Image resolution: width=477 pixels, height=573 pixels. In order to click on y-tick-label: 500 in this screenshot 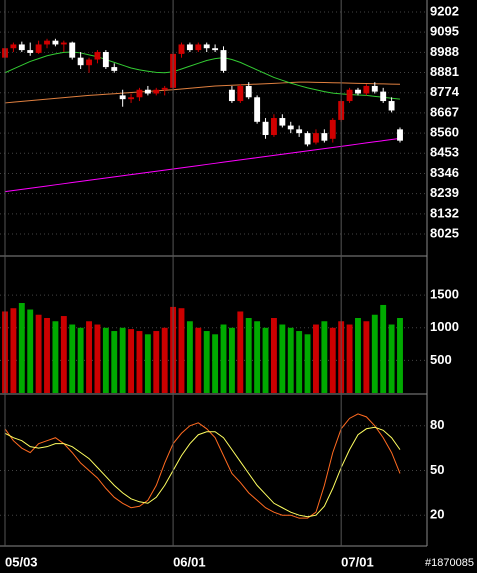, I will do `click(441, 359)`.